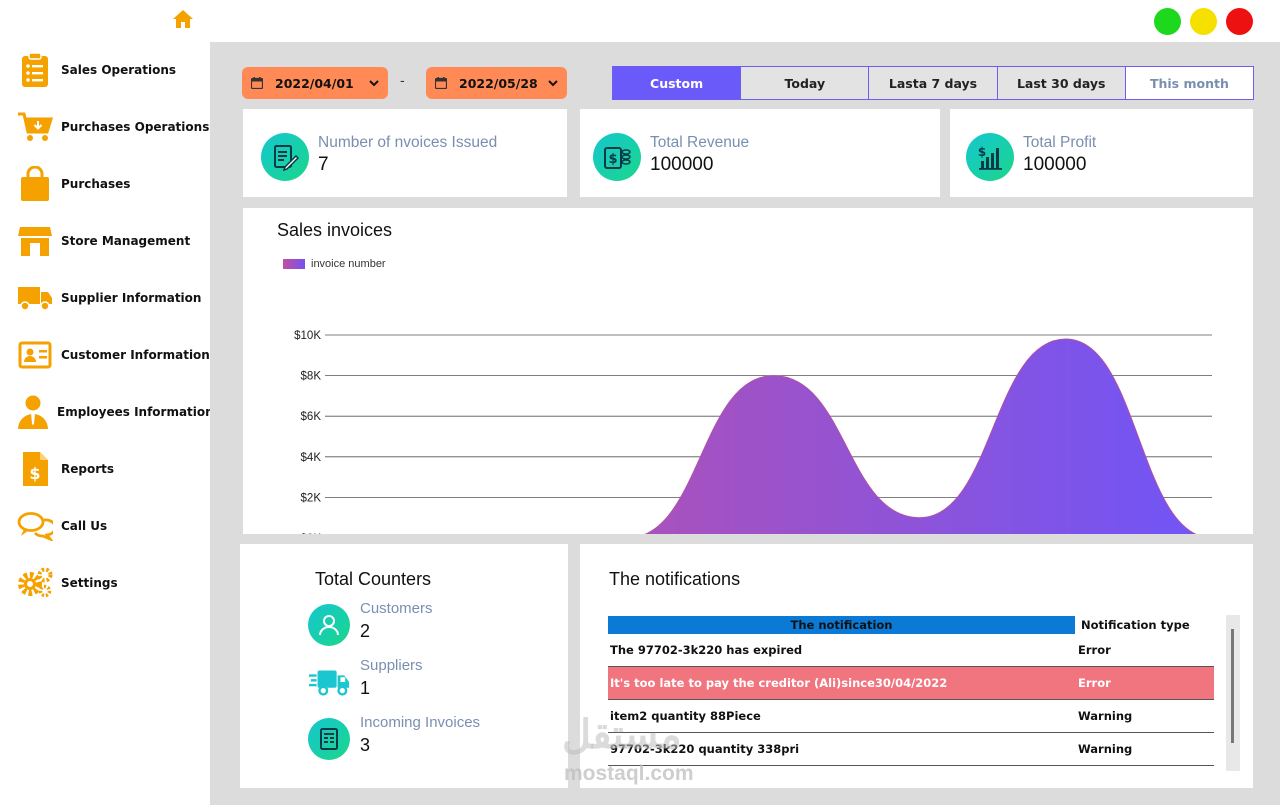  What do you see at coordinates (183, 19) in the screenshot?
I see `home-icon` at bounding box center [183, 19].